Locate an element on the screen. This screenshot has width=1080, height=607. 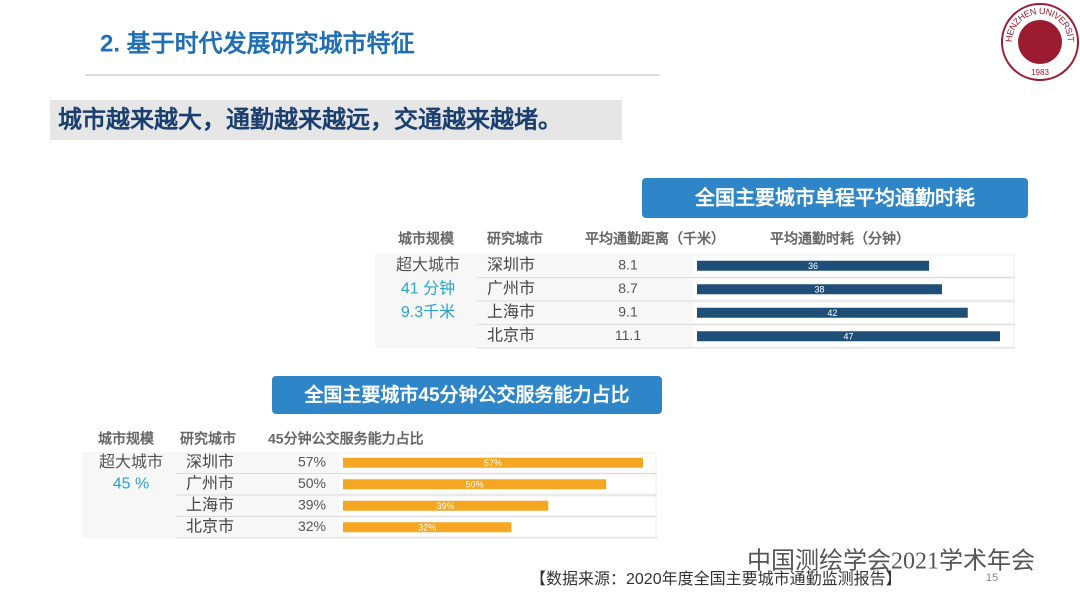
logo-year: 1983 is located at coordinates (1040, 72).